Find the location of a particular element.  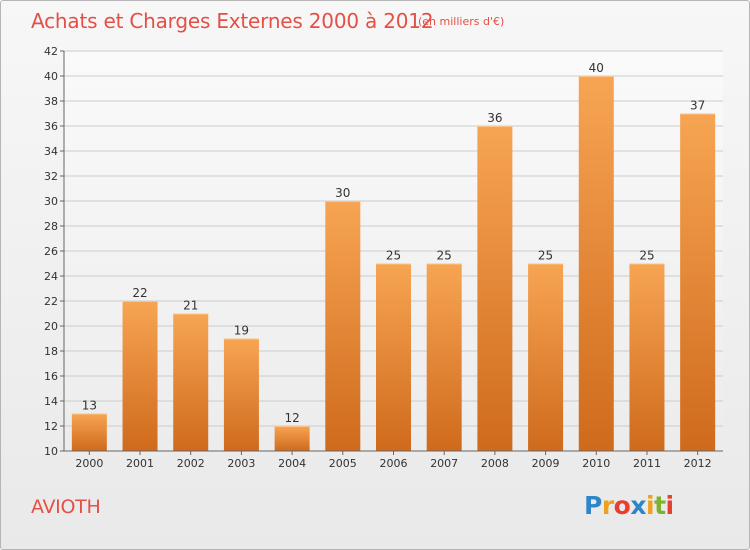

y-tick-label: 30 is located at coordinates (51, 201).